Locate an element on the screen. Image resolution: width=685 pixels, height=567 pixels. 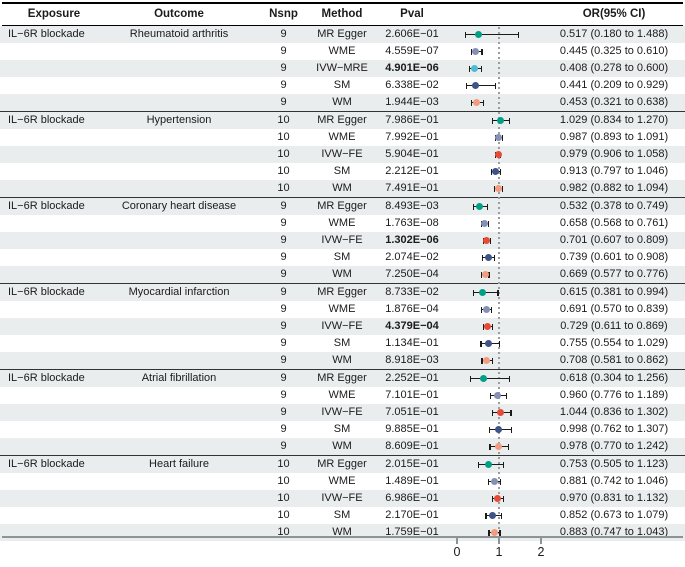
or-ci-cell: 0.615 (0.381 to 0.994) is located at coordinates (614, 292).